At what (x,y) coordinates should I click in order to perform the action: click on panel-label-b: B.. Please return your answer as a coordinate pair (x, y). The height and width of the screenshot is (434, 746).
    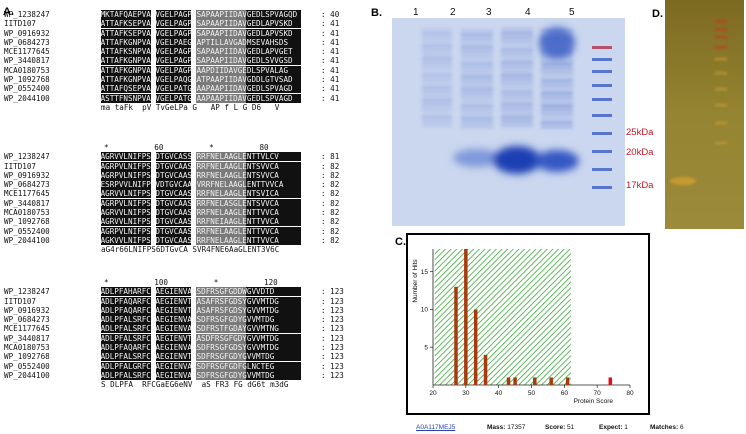
    Looking at the image, I should click on (376, 13).